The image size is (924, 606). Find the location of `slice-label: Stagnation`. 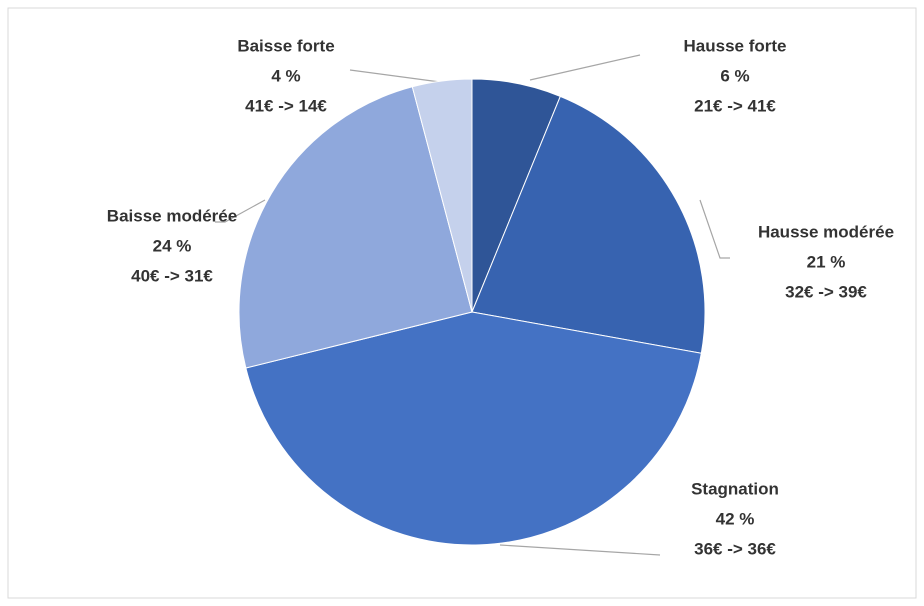

slice-label: Stagnation is located at coordinates (735, 488).